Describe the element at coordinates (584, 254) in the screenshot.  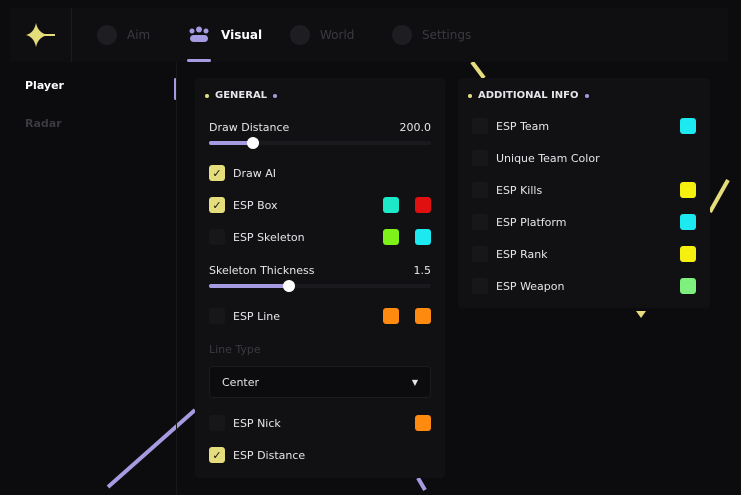
I see `esp-rank-checkbox: ESP Rank` at that location.